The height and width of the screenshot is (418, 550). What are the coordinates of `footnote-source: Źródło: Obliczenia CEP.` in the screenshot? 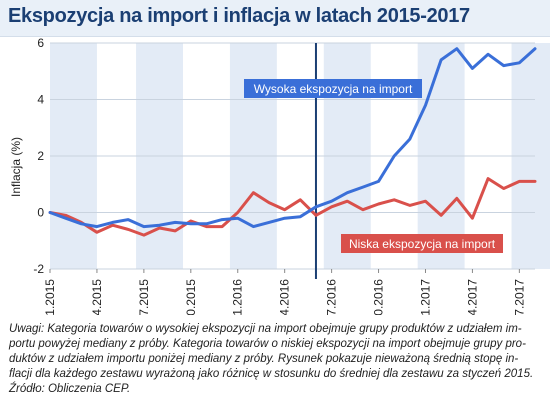 It's located at (70, 389).